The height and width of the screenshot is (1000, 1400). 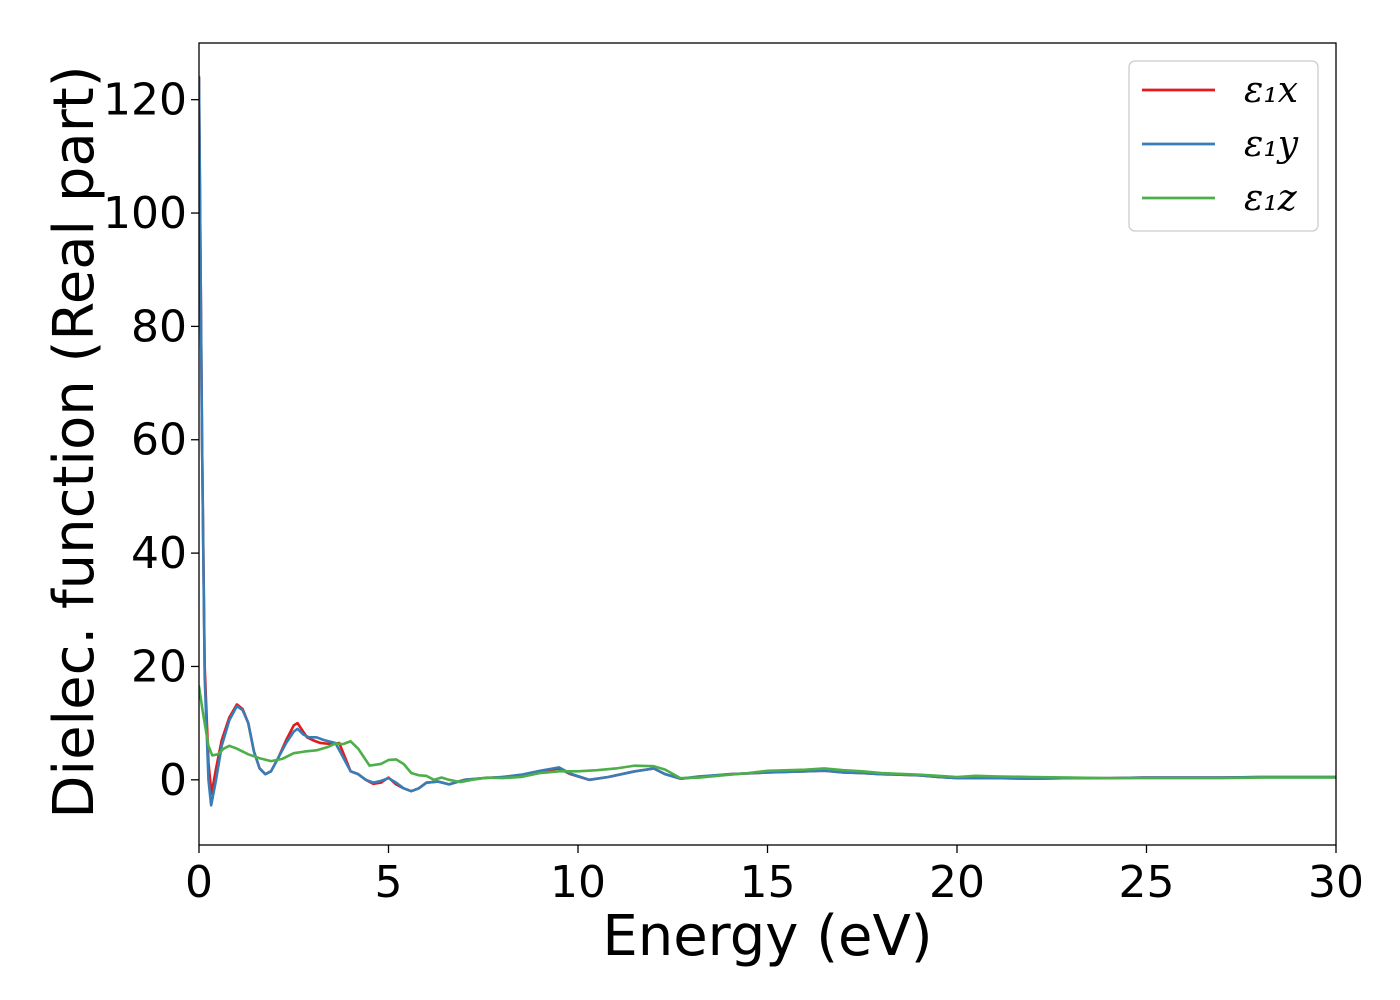 I want to click on y-tick-label: 60, so click(x=159, y=440).